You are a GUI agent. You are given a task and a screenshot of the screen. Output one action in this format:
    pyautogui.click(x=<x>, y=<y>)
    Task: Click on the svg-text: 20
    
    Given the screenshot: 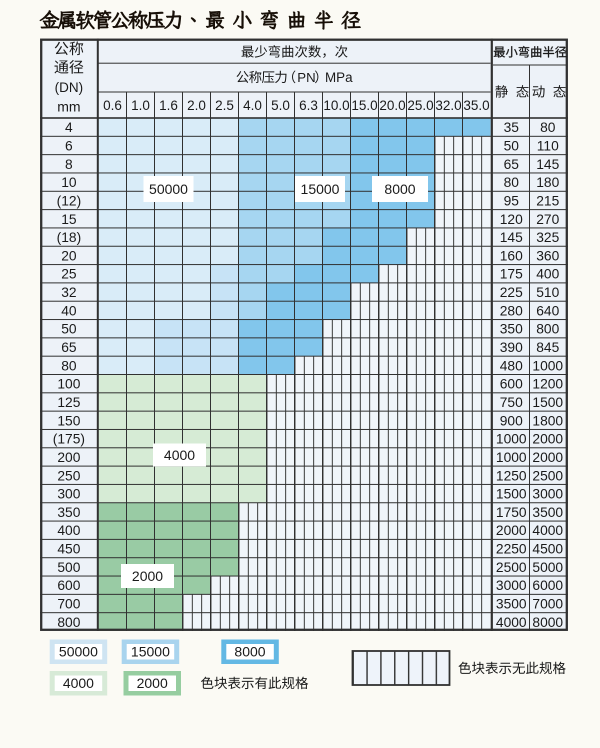 What is the action you would take?
    pyautogui.click(x=69, y=255)
    